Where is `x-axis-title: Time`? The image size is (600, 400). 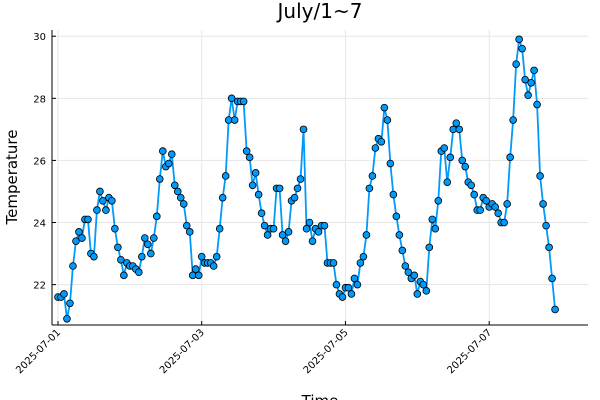
x-axis-title: Time is located at coordinates (320, 396).